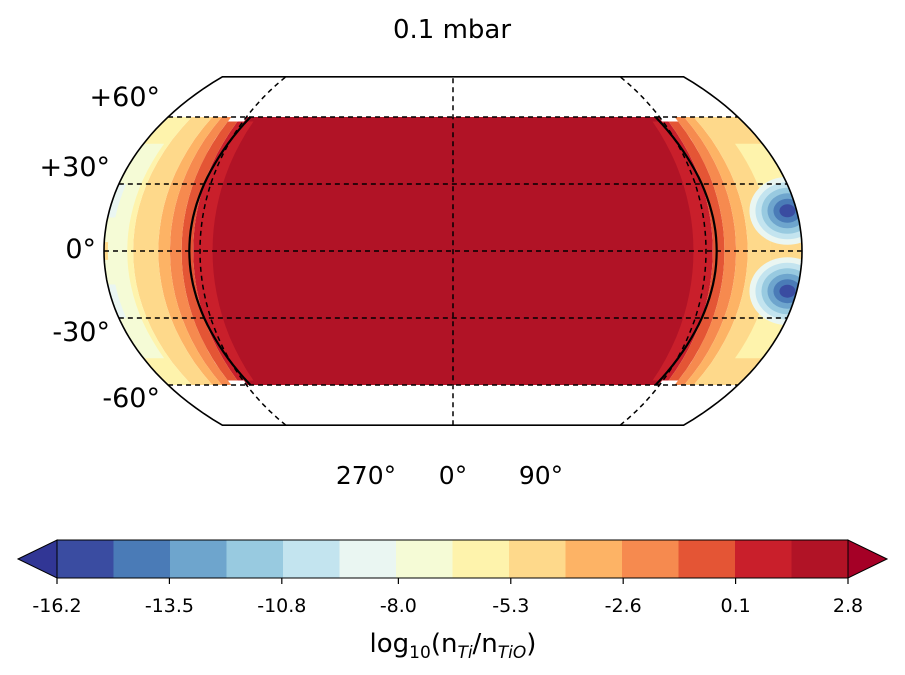 This screenshot has height=675, width=905. I want to click on colorbar-label: log10(nTi/nTiO), so click(453, 646).